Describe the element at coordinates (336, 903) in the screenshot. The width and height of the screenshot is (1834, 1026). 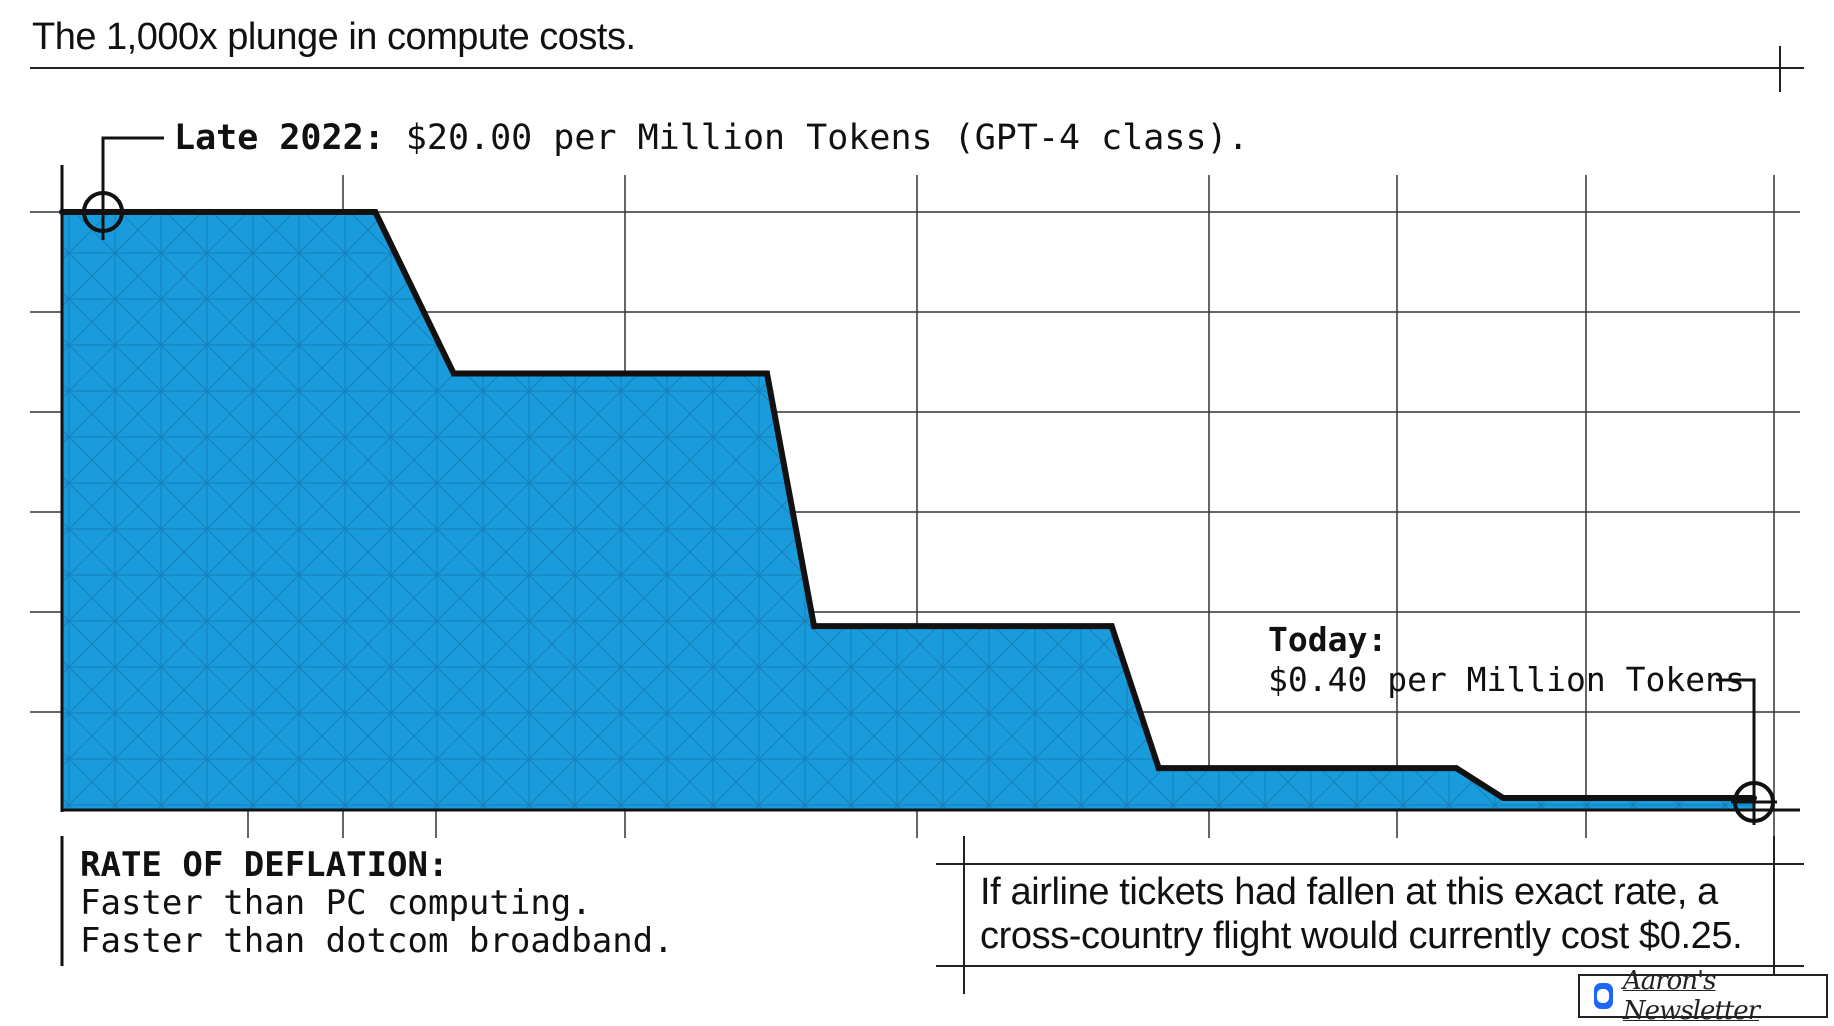
I see `rate-line-1: Faster than PC computing.` at that location.